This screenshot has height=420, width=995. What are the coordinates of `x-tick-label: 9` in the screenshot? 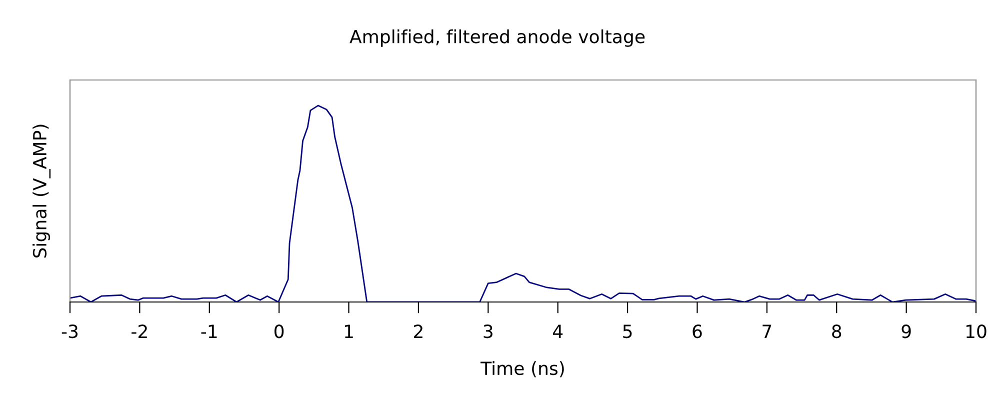 It's located at (906, 331).